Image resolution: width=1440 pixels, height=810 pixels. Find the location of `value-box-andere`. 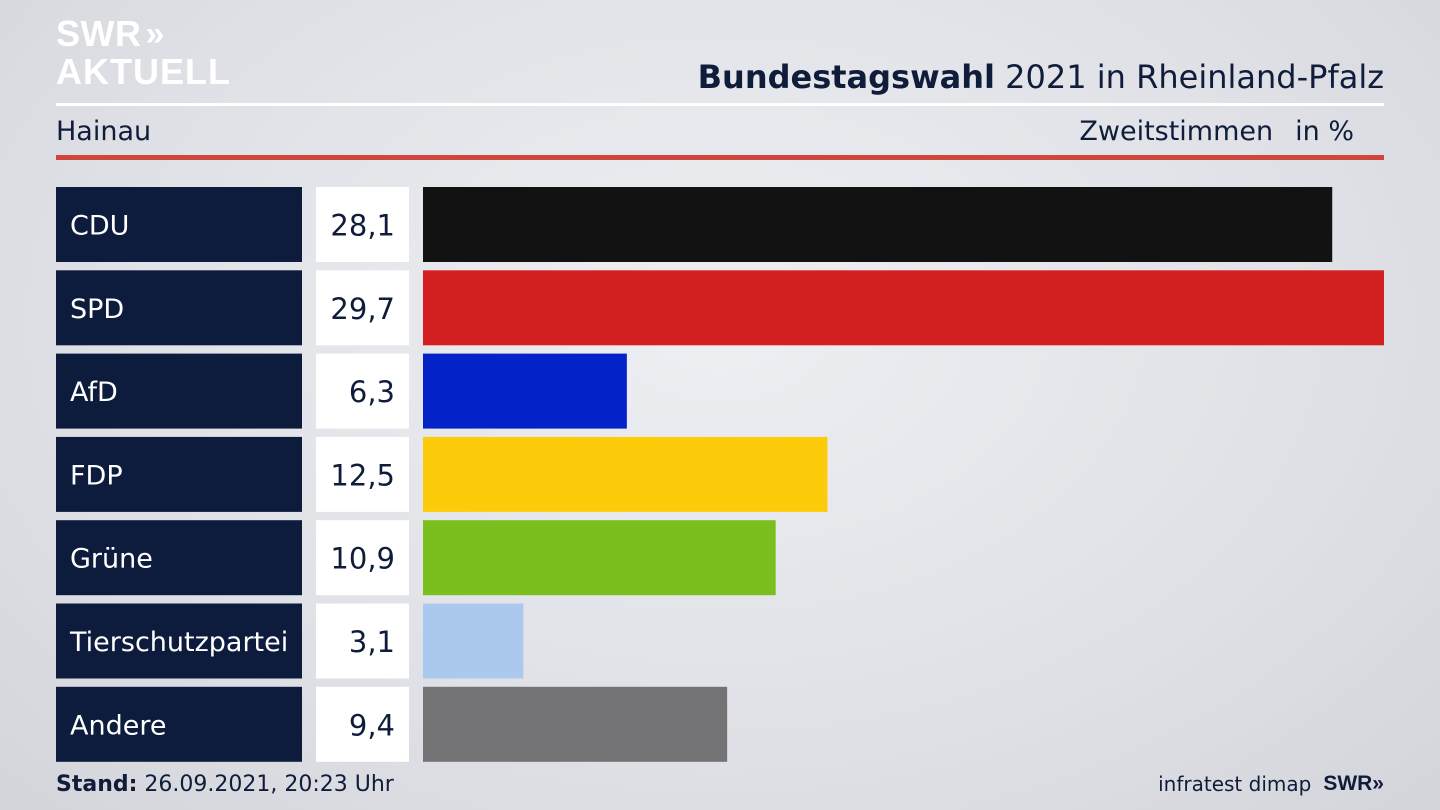

value-box-andere is located at coordinates (362, 724).